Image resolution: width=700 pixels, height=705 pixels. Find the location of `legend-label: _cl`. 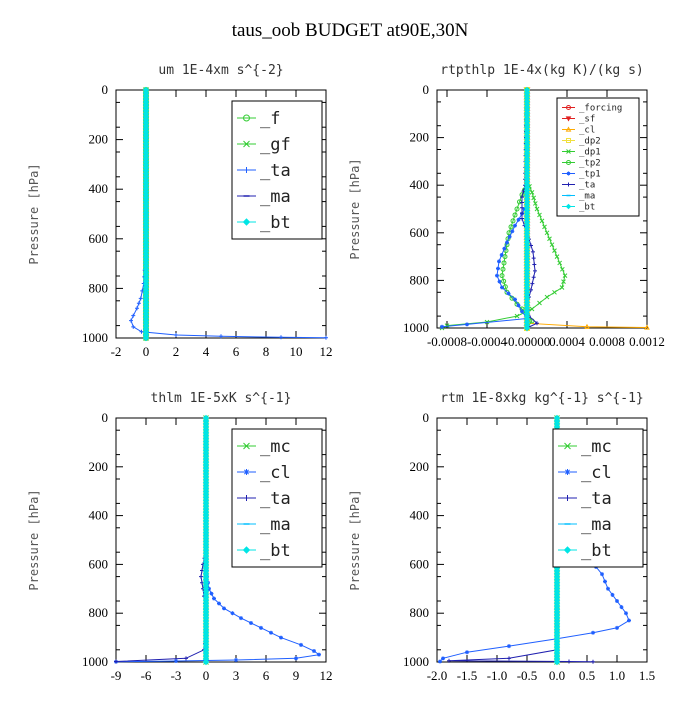

legend-label: _cl is located at coordinates (275, 473).